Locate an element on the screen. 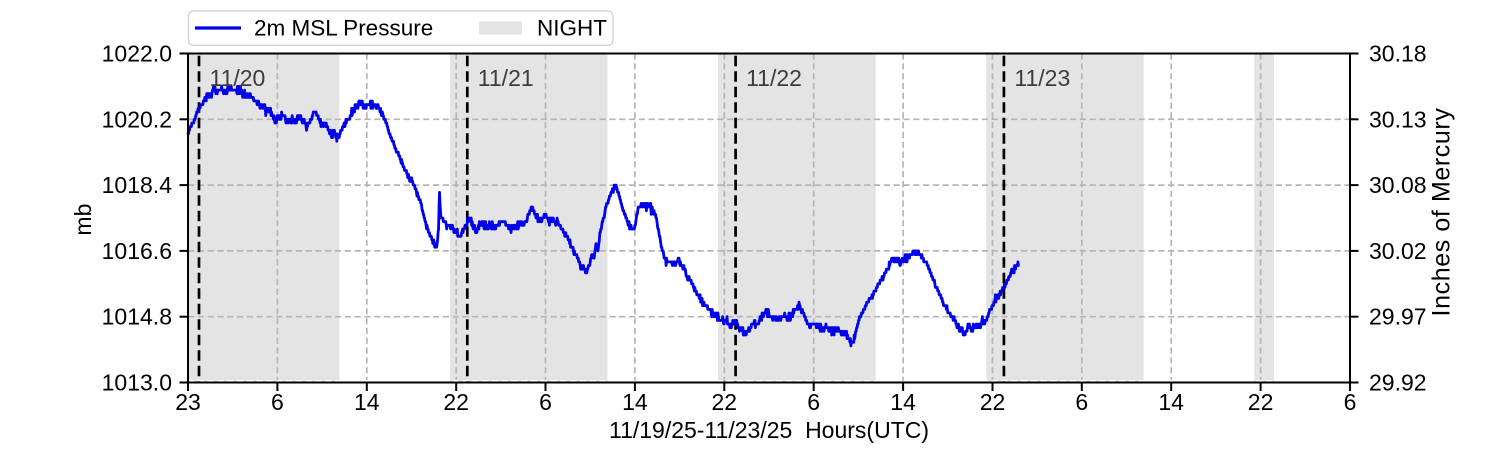  svg-text: 30.02 is located at coordinates (1398, 251).